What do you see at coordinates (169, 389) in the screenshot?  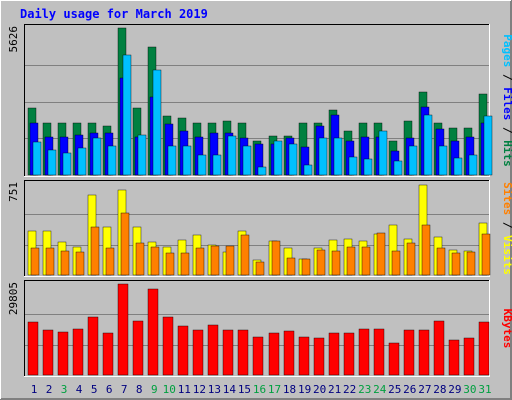 I see `x-tick-label-day-10: 10` at bounding box center [169, 389].